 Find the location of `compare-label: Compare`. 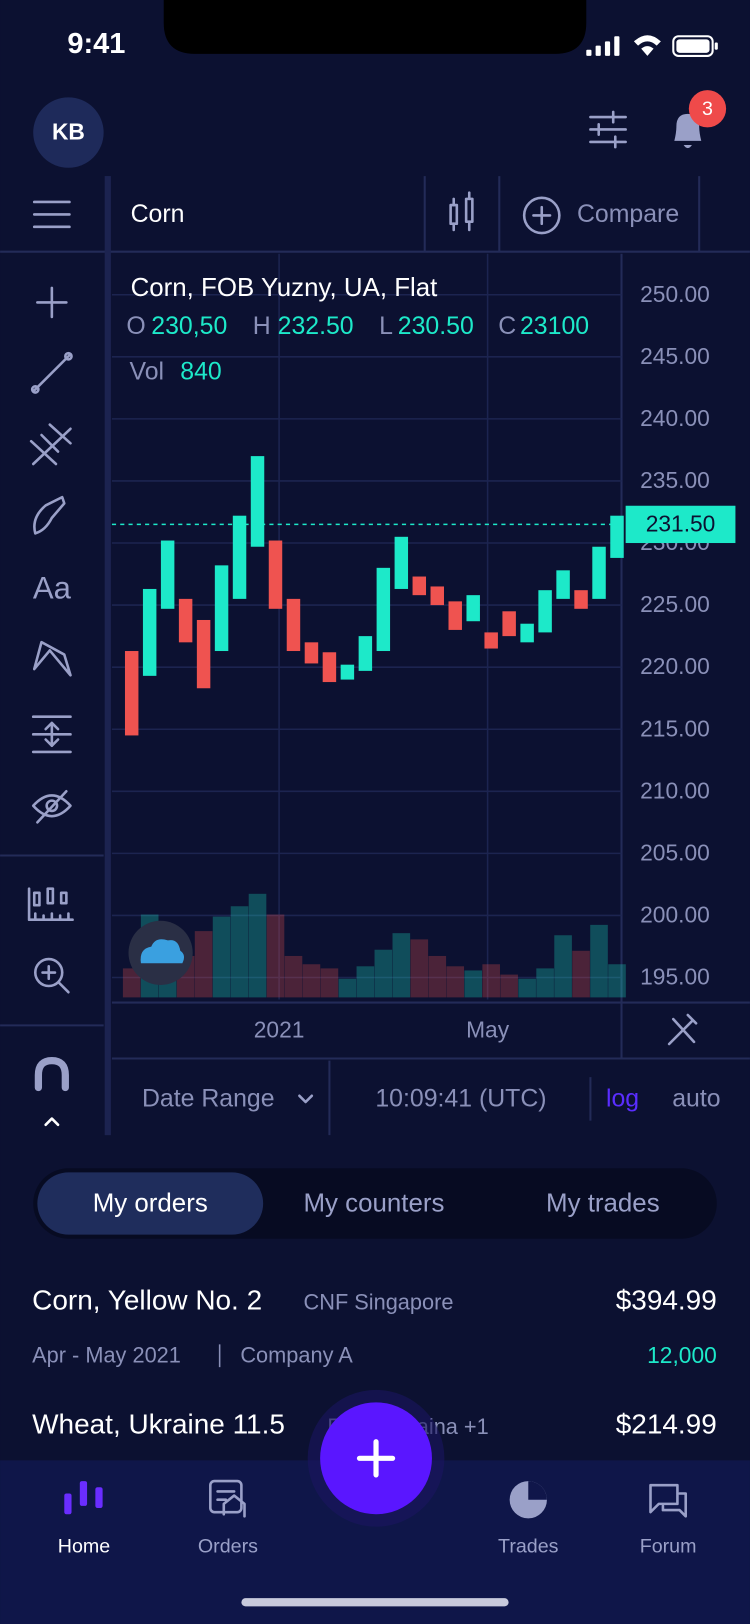

compare-label: Compare is located at coordinates (628, 214).